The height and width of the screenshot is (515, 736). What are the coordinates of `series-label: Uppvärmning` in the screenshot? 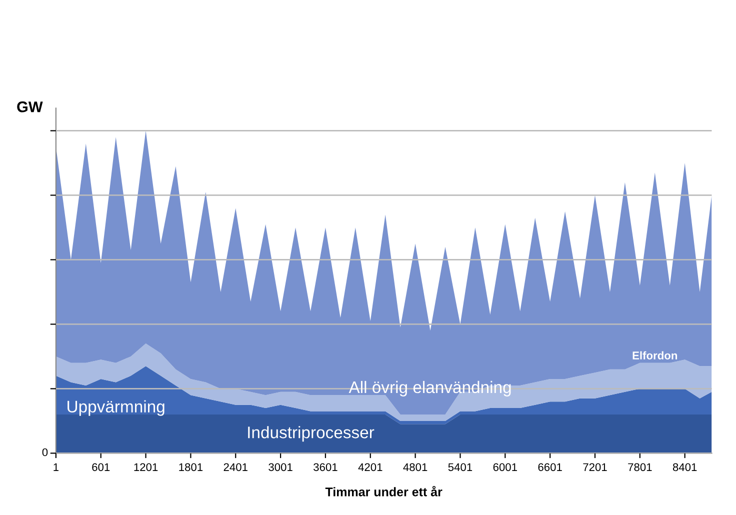 It's located at (116, 408).